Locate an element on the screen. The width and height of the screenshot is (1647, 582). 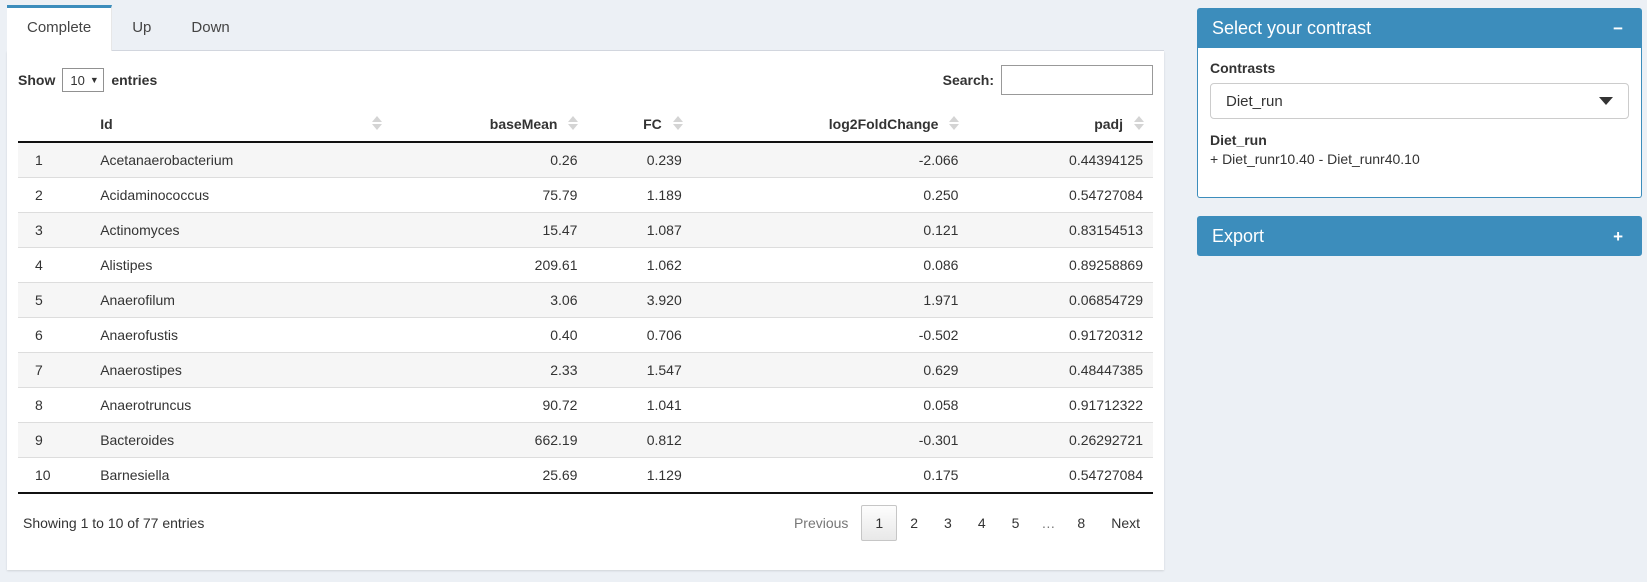
export-box-title: Export is located at coordinates (1238, 235).